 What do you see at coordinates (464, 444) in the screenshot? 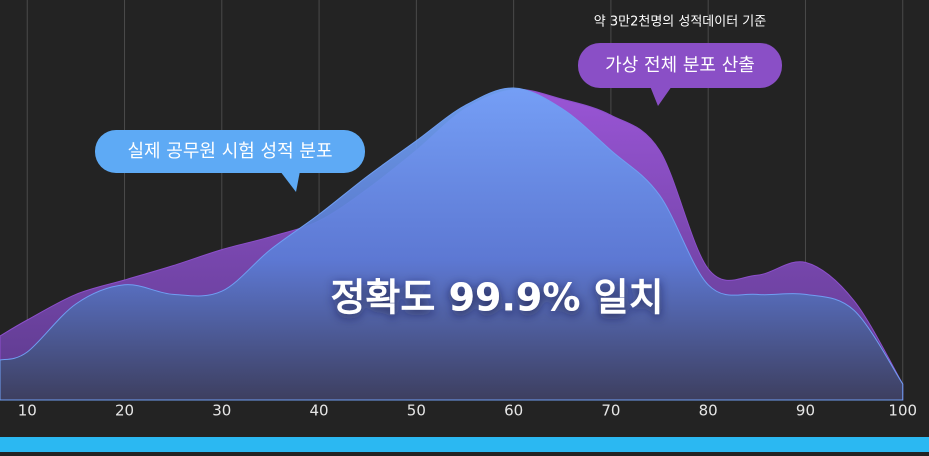
I see `bottom-band` at bounding box center [464, 444].